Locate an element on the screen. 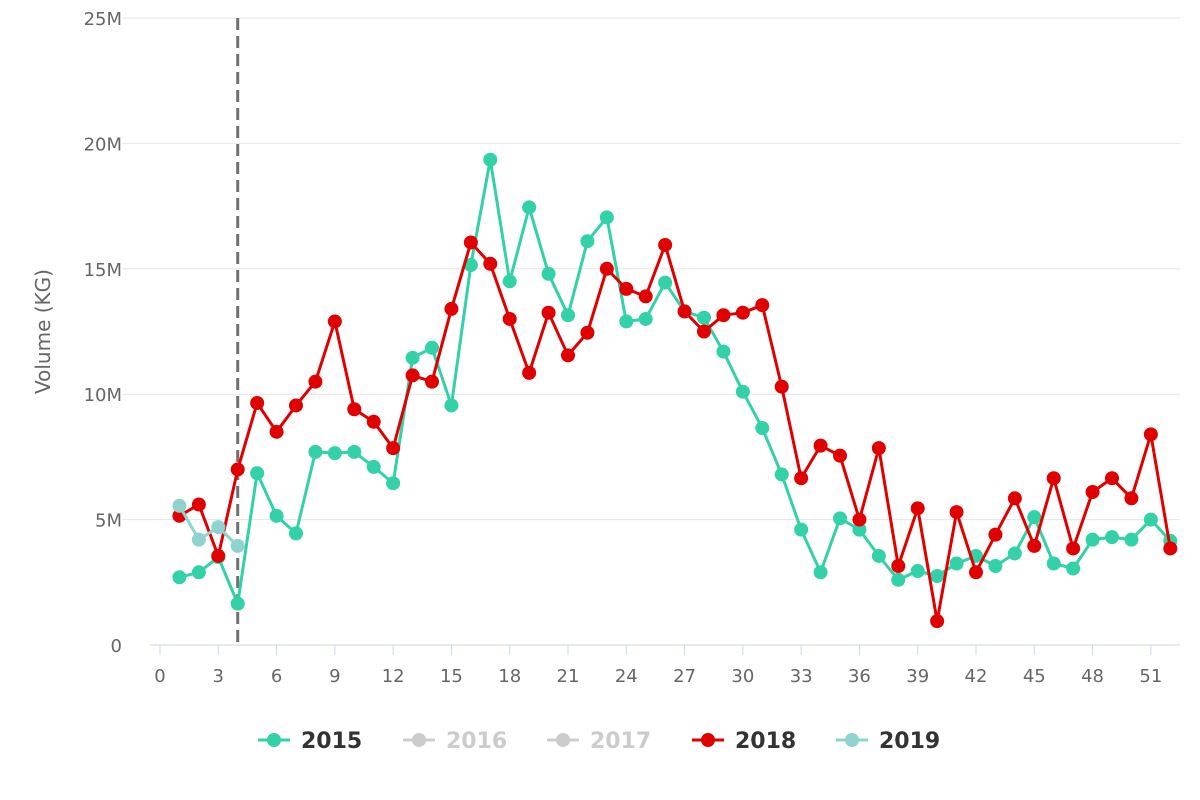 This screenshot has width=1200, height=800. legend-item-2019: 2019 is located at coordinates (888, 741).